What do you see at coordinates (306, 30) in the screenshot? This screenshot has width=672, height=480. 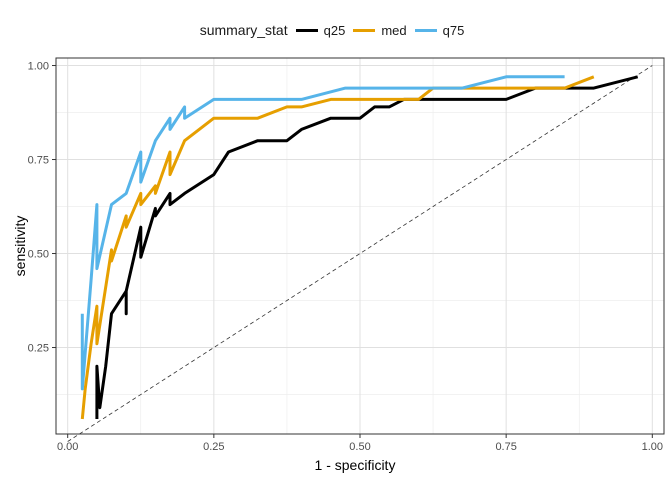 I see `legend-swatch-q25` at bounding box center [306, 30].